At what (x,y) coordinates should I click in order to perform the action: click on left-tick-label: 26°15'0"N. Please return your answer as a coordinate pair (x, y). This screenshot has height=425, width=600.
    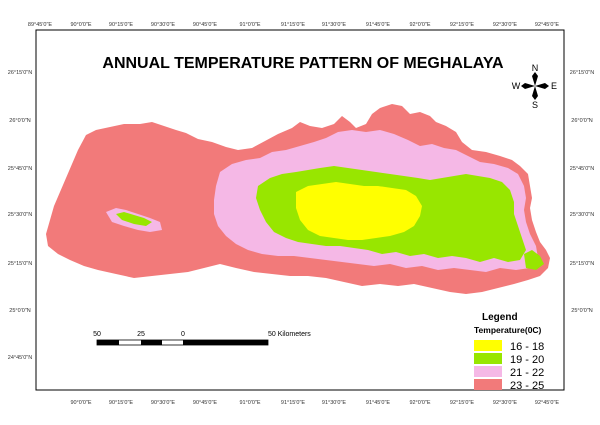
    Looking at the image, I should click on (20, 73).